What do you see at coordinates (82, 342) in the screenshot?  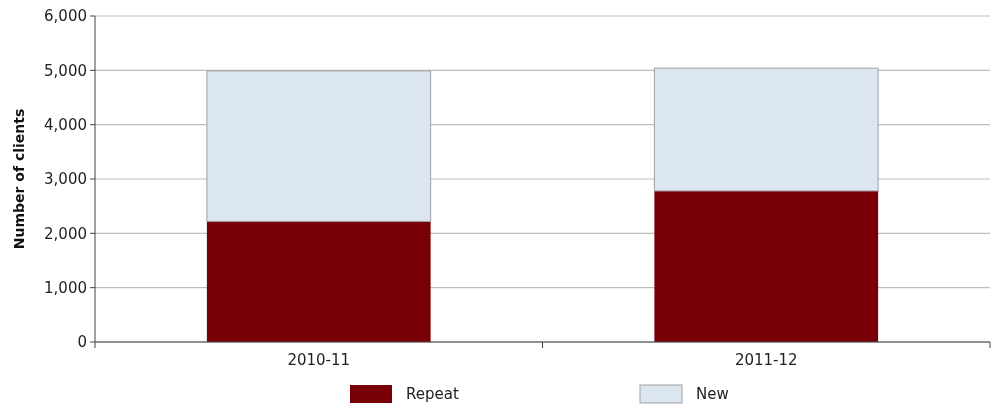 I see `y-tick-label: 0` at bounding box center [82, 342].